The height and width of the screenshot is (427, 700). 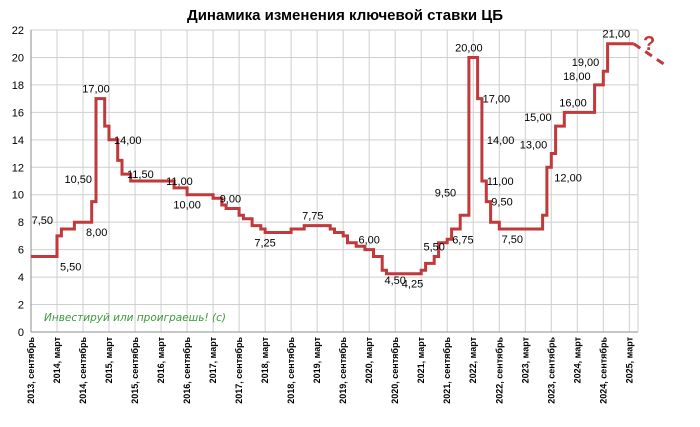 I want to click on data-label: 6,75, so click(x=462, y=240).